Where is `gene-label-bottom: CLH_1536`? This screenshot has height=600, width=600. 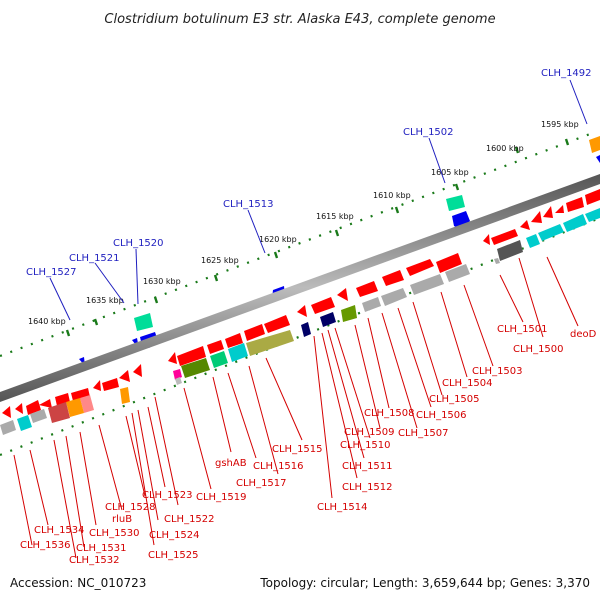 gene-label-bottom: CLH_1536 is located at coordinates (45, 545).